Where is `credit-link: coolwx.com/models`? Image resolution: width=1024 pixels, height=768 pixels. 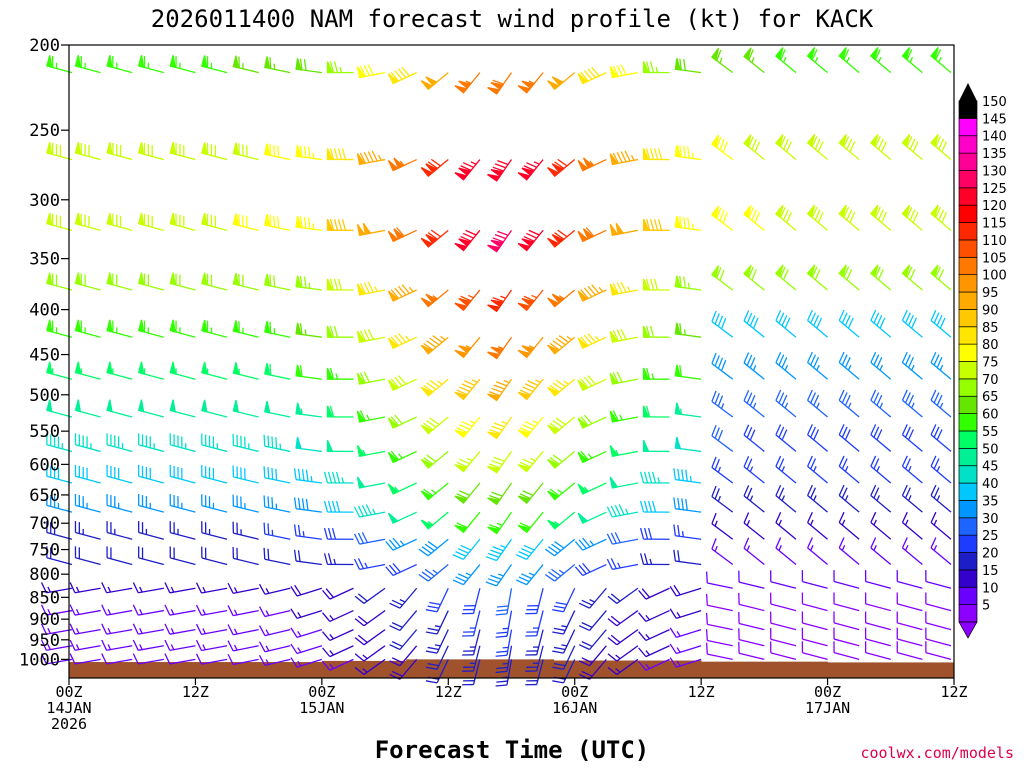 credit-link: coolwx.com/models is located at coordinates (937, 753).